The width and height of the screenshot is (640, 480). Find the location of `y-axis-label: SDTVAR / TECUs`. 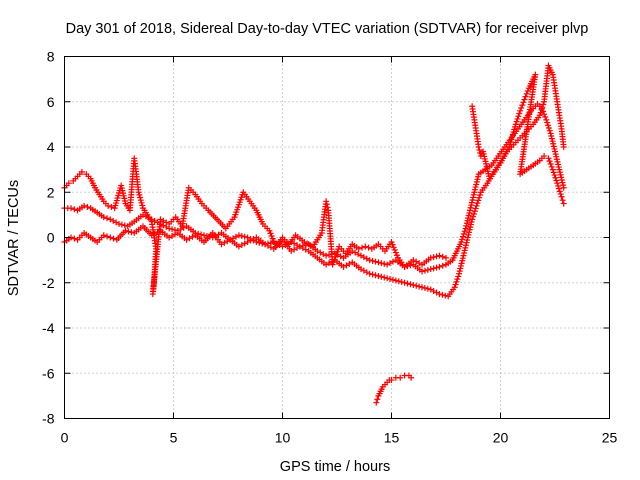

y-axis-label: SDTVAR / TECUs is located at coordinates (14, 238).